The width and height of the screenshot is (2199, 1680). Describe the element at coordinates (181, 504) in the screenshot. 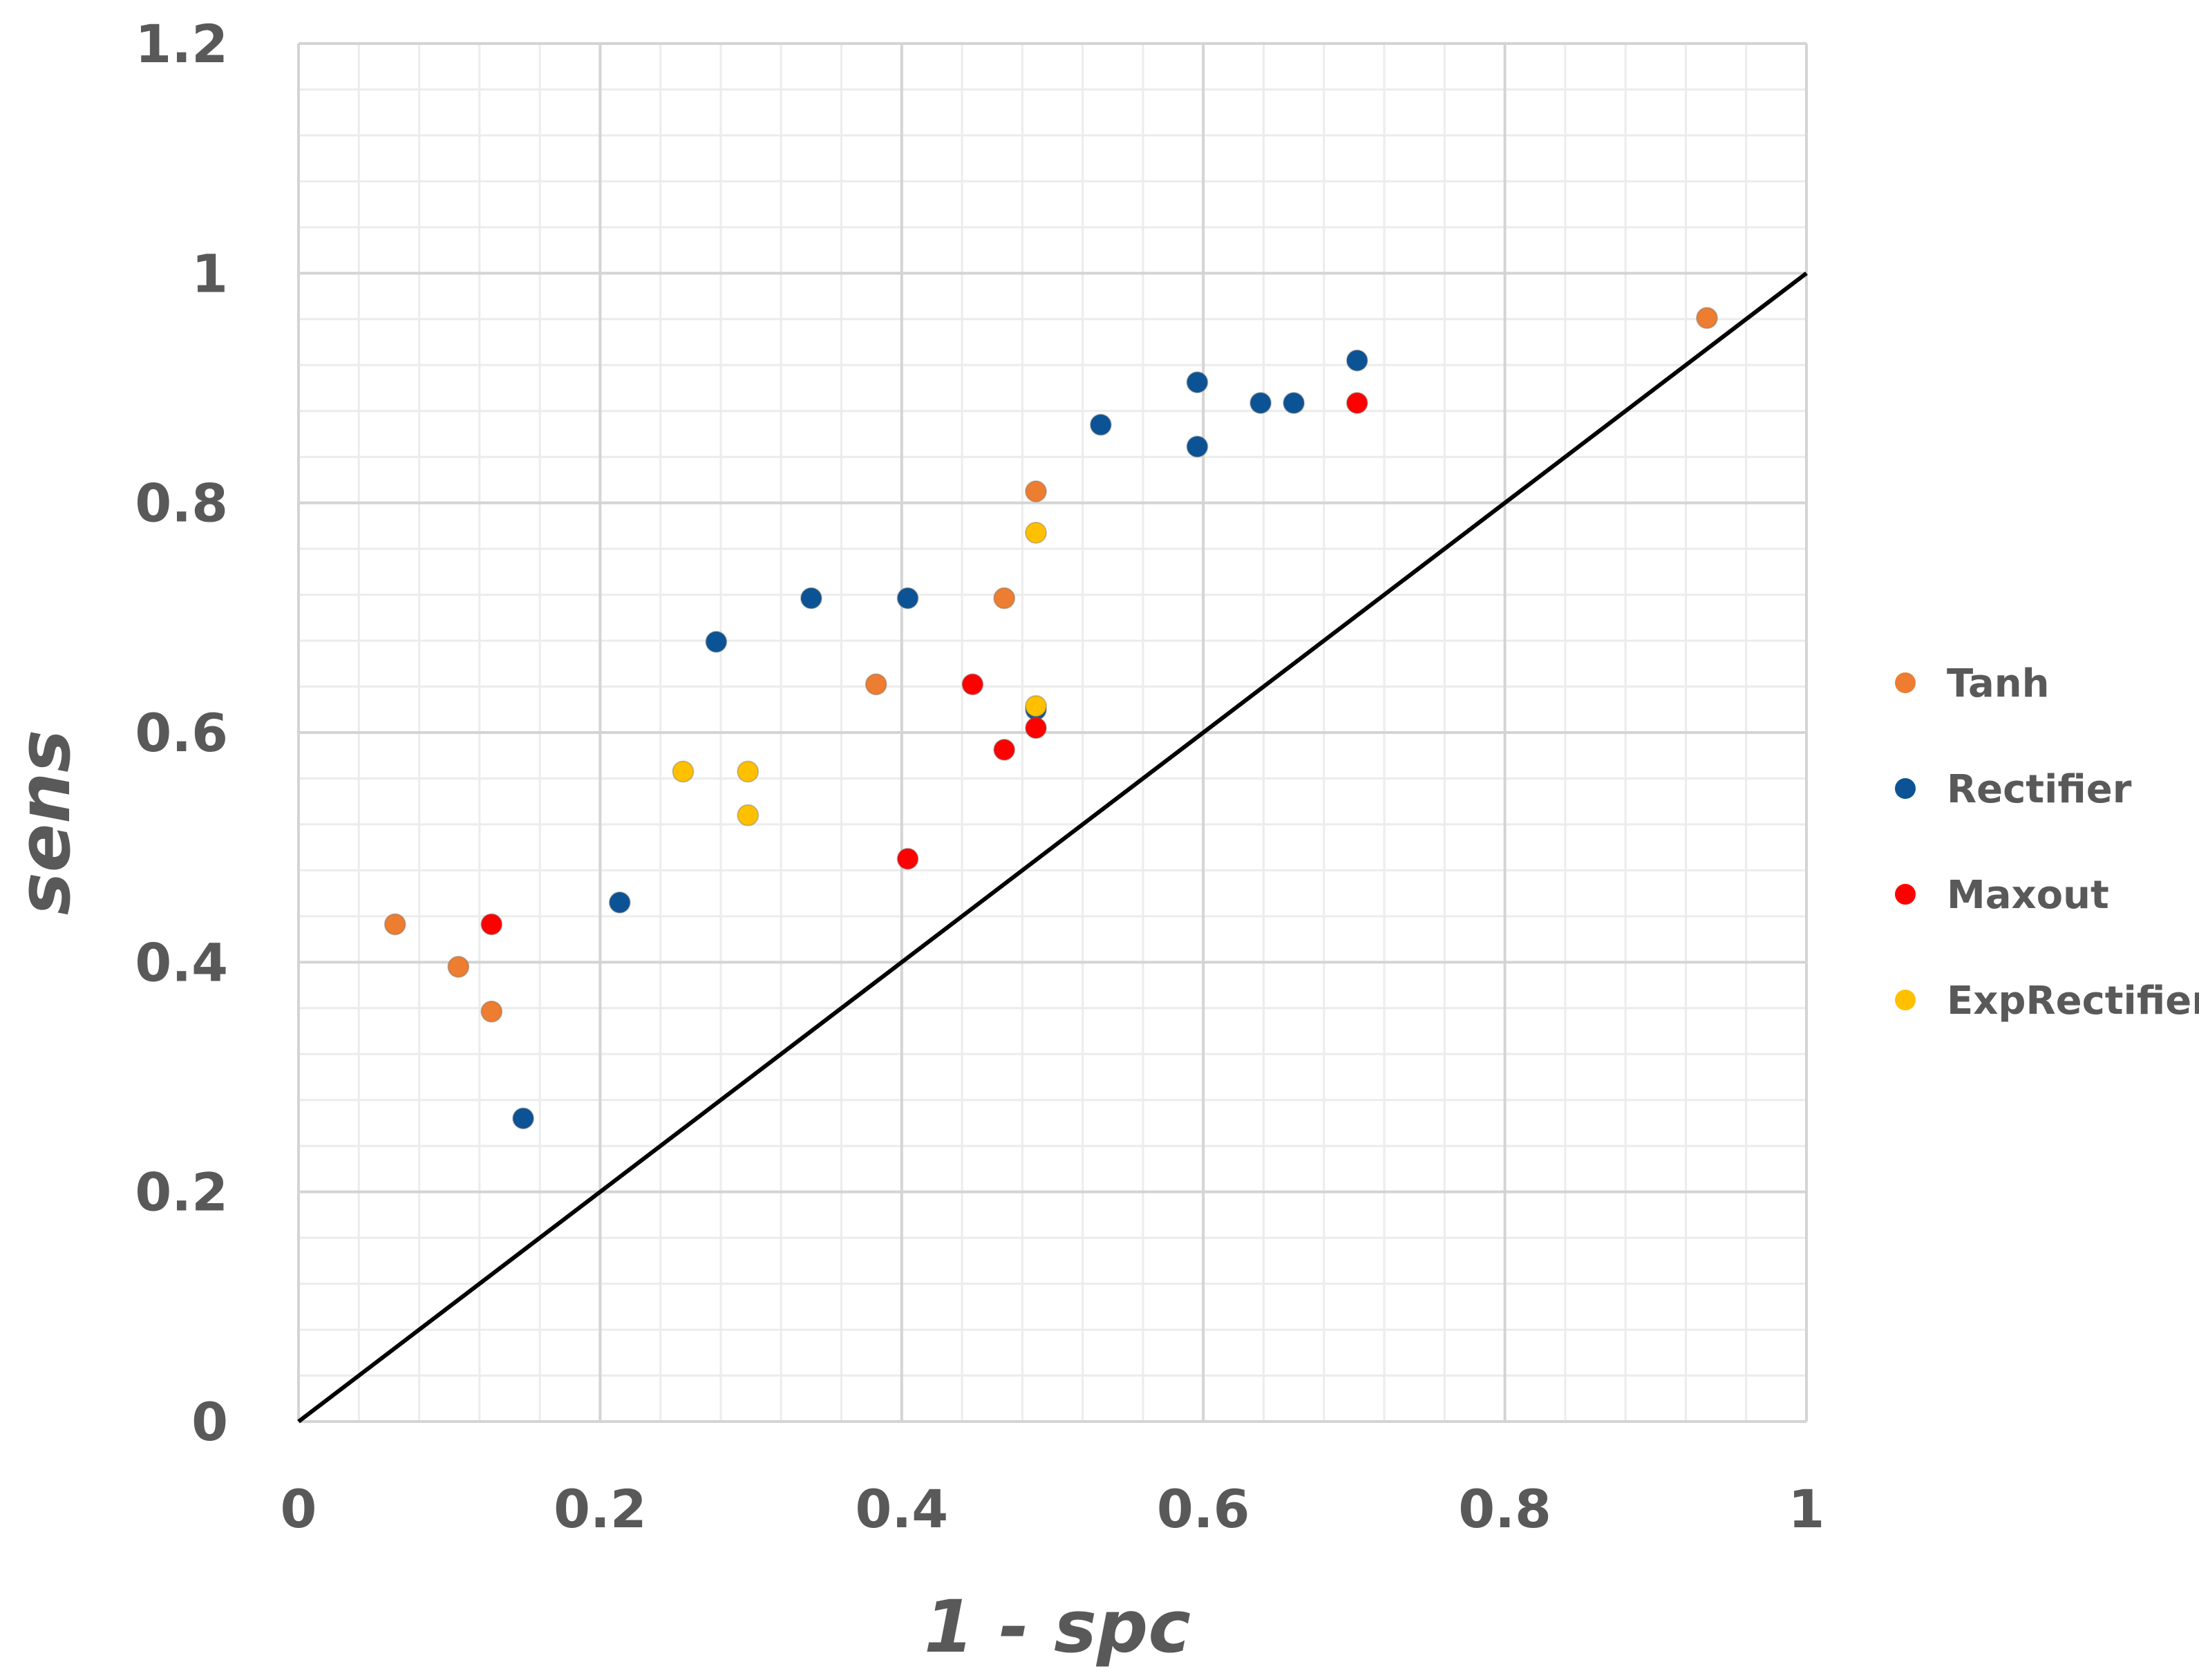

I see `y-tick-label: 0.8` at that location.